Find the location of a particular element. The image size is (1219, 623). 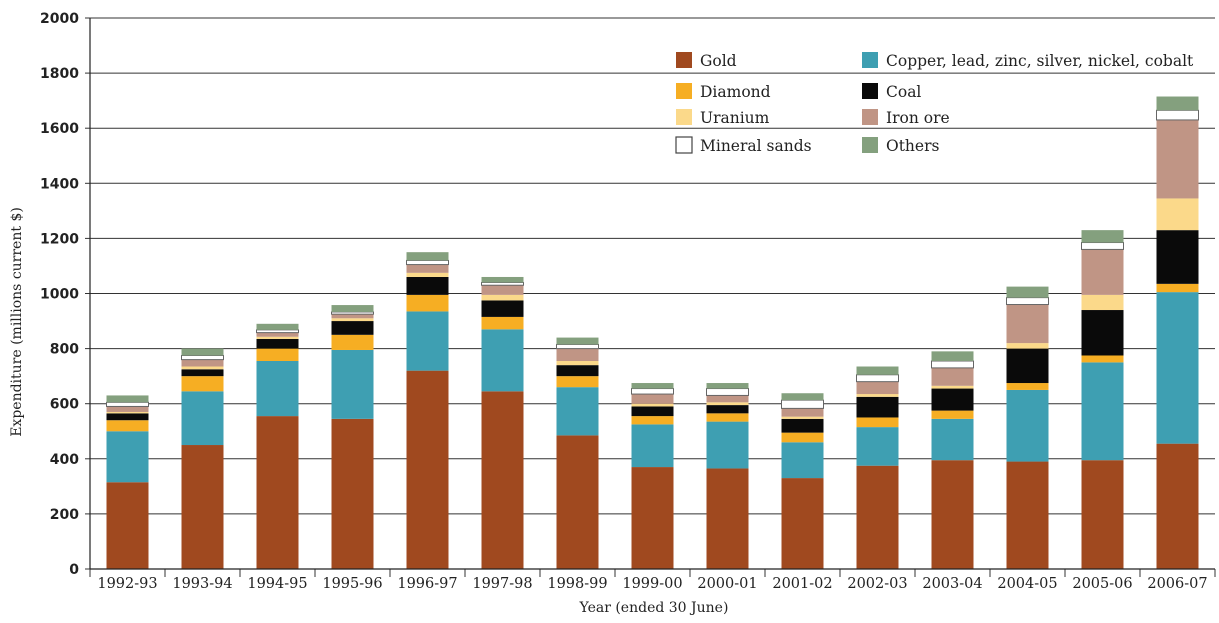

legend-label: Uranium is located at coordinates (735, 118).